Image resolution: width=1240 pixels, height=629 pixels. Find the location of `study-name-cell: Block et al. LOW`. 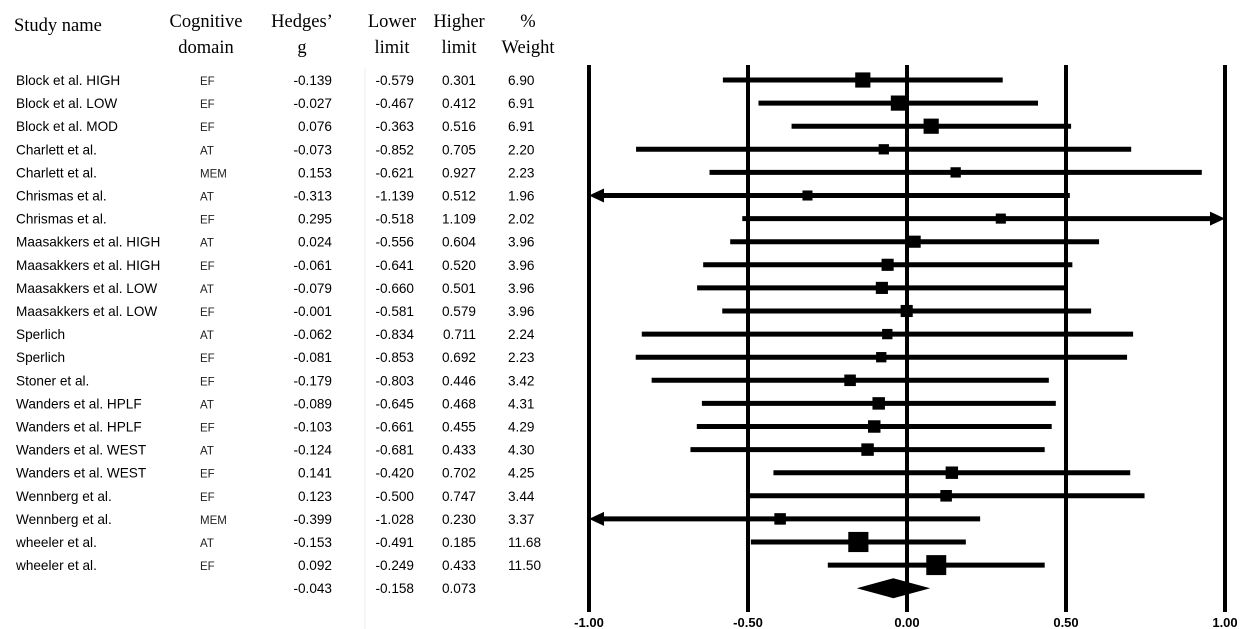

study-name-cell: Block et al. LOW is located at coordinates (66, 103).